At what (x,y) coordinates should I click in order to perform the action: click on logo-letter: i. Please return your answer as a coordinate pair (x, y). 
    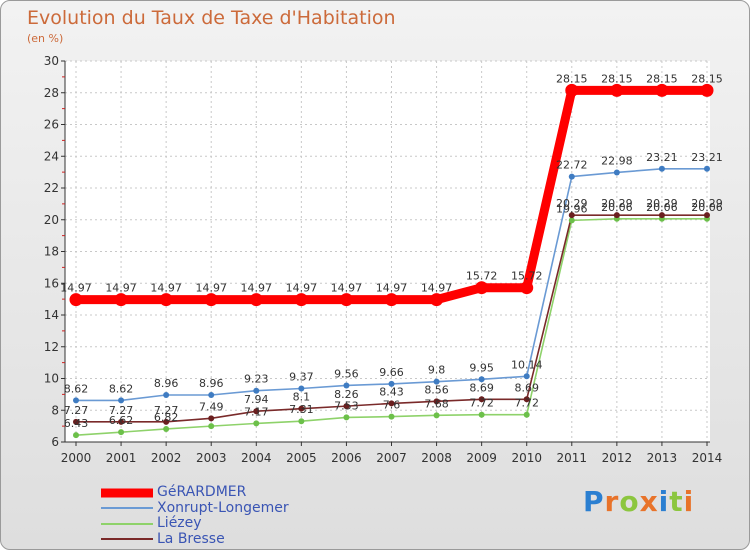
    Looking at the image, I should click on (664, 501).